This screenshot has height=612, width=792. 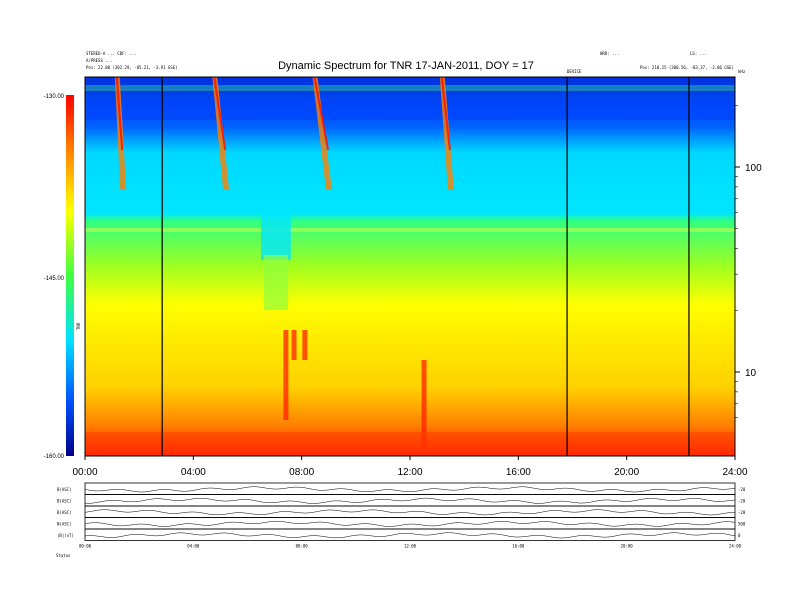 What do you see at coordinates (742, 524) in the screenshot?
I see `panel-right-label: 500` at bounding box center [742, 524].